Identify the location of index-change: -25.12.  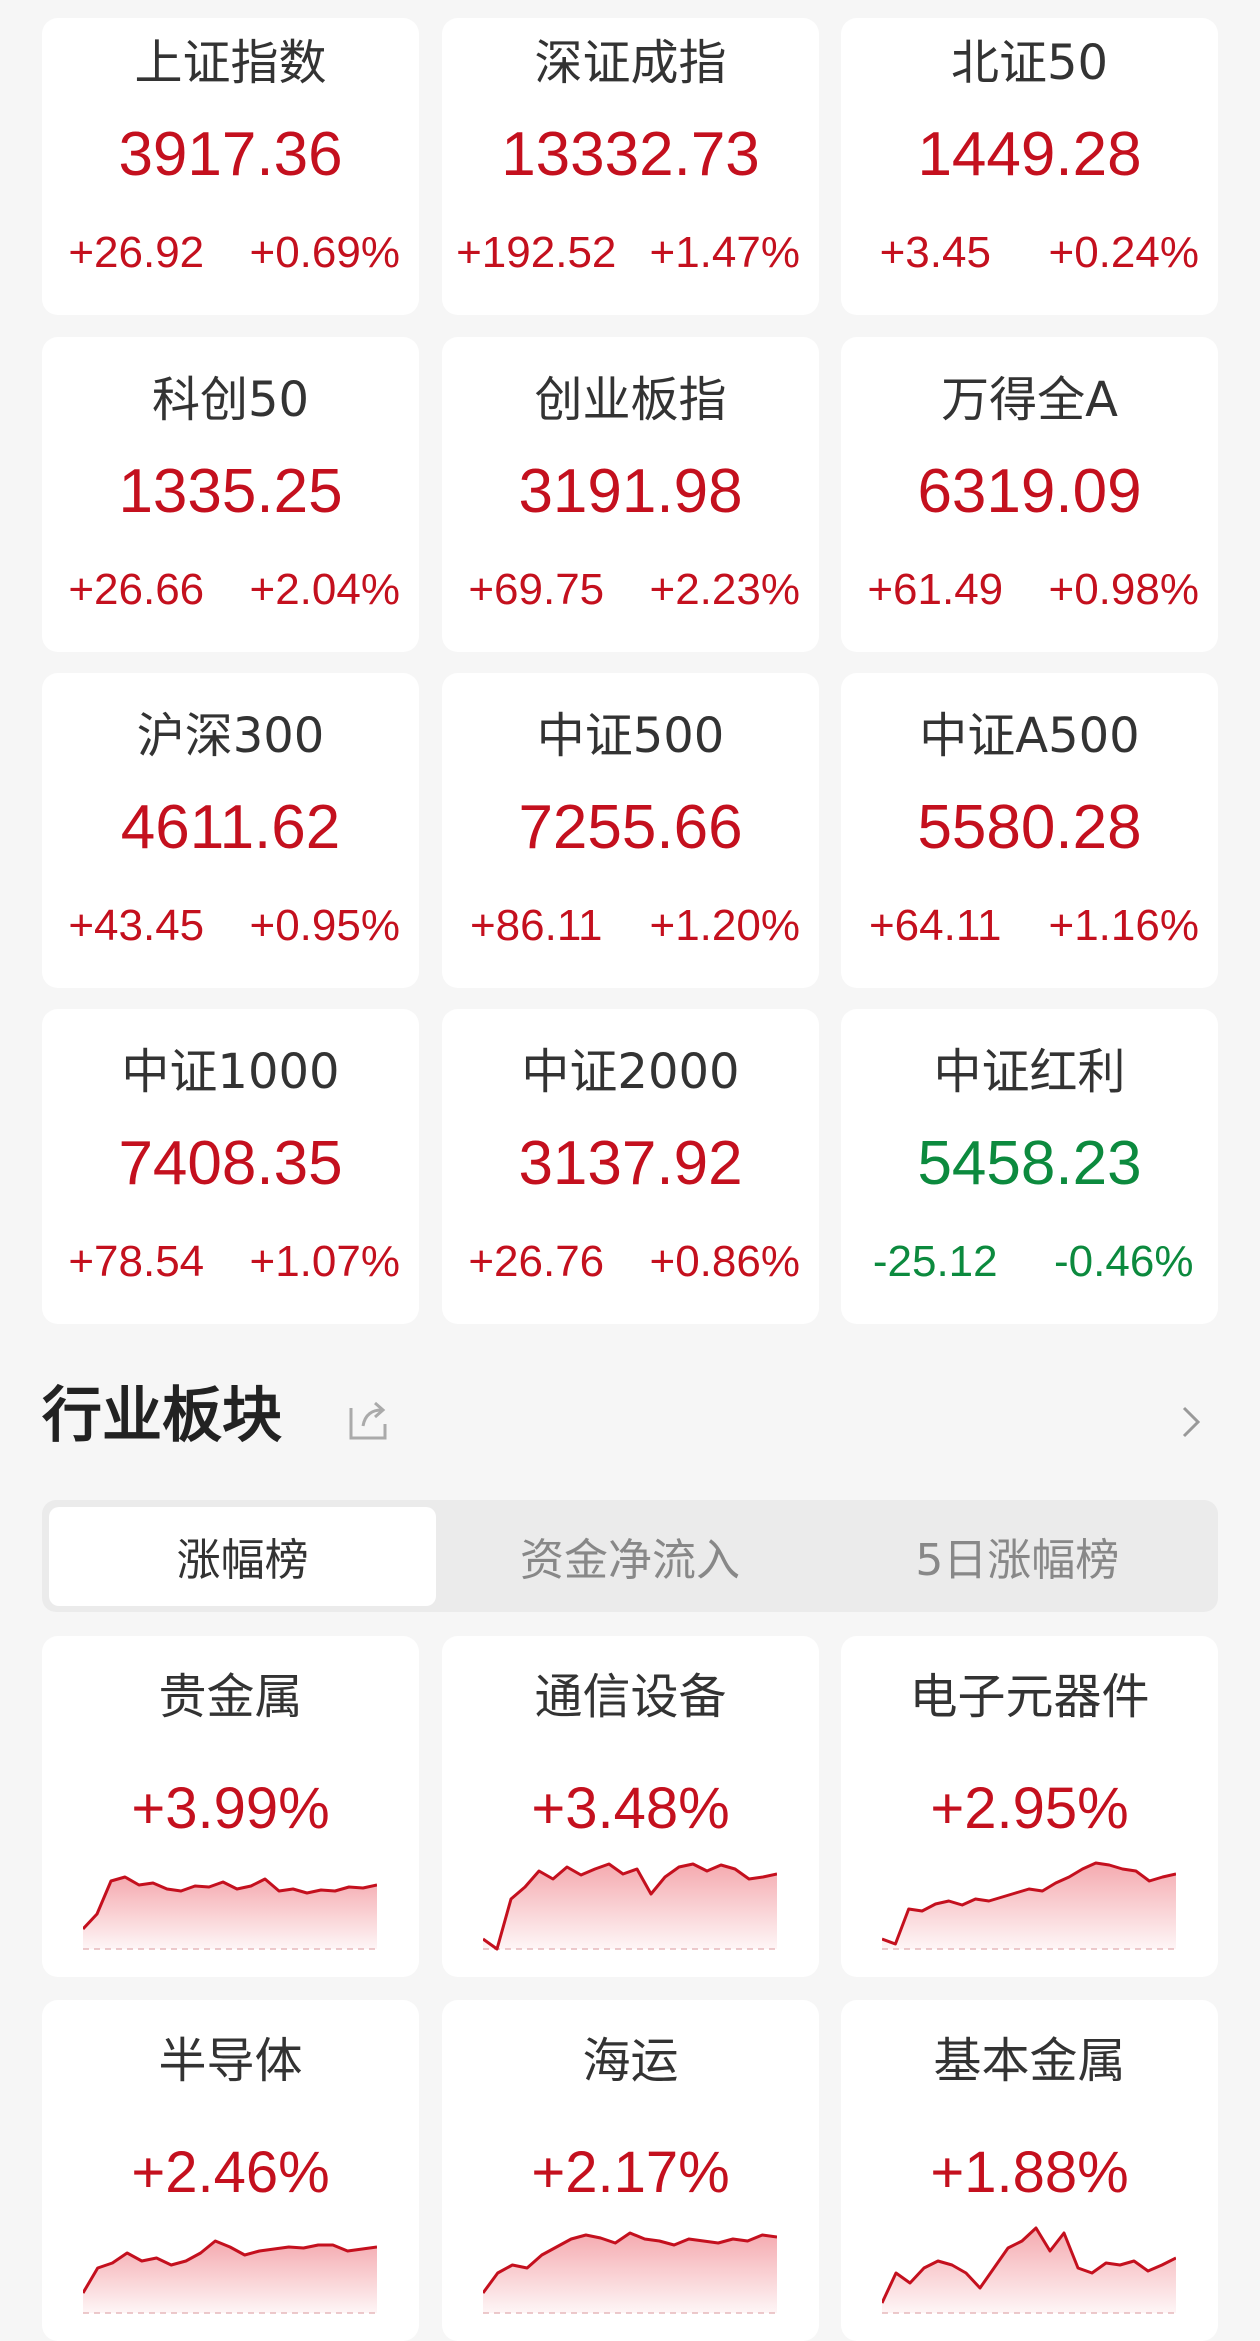
(935, 1261).